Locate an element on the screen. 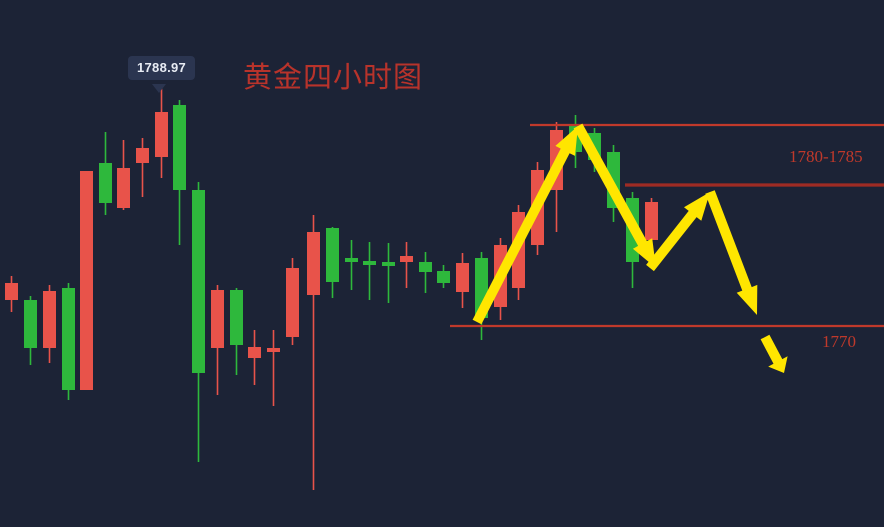 This screenshot has height=527, width=884. rebound-arrow is located at coordinates (678, 232).